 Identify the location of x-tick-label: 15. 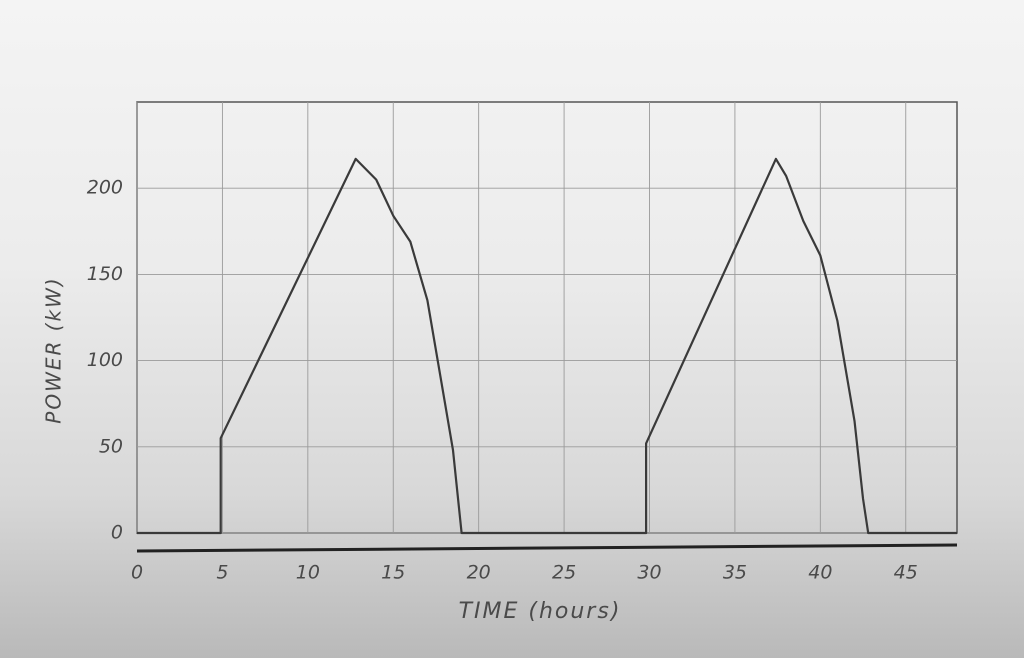
(393, 573).